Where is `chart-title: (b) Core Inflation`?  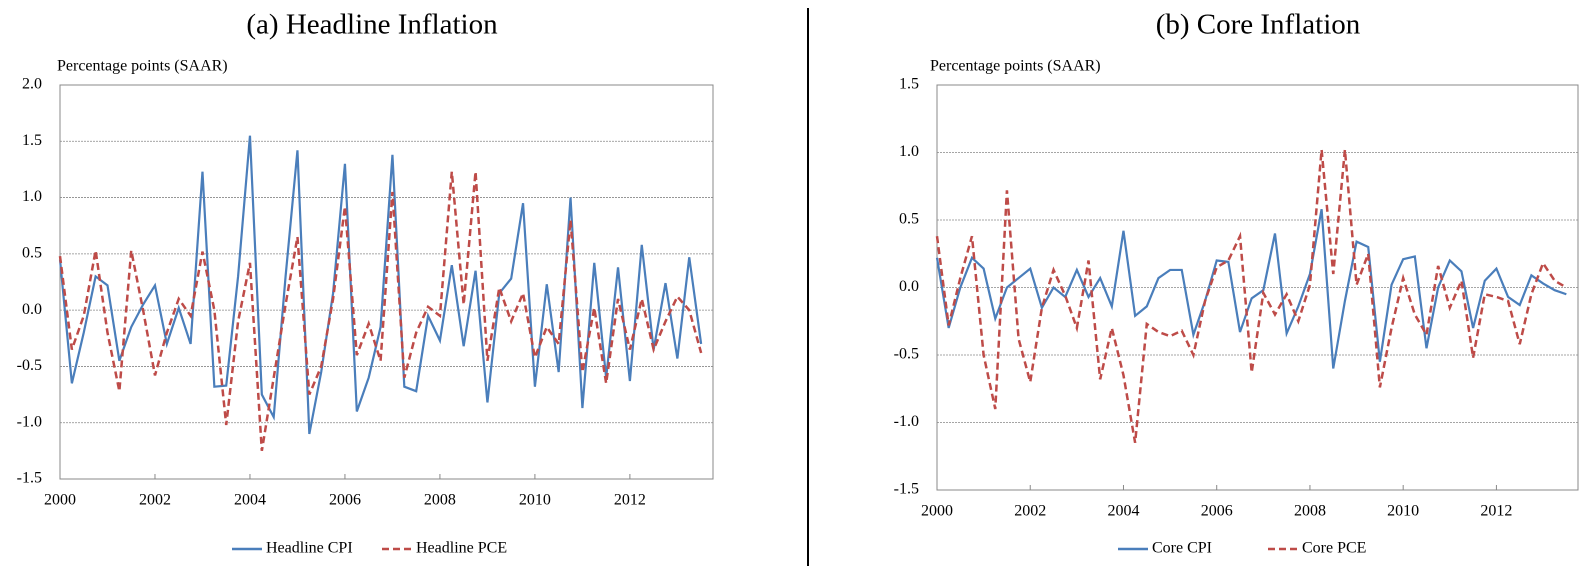 chart-title: (b) Core Inflation is located at coordinates (1258, 25).